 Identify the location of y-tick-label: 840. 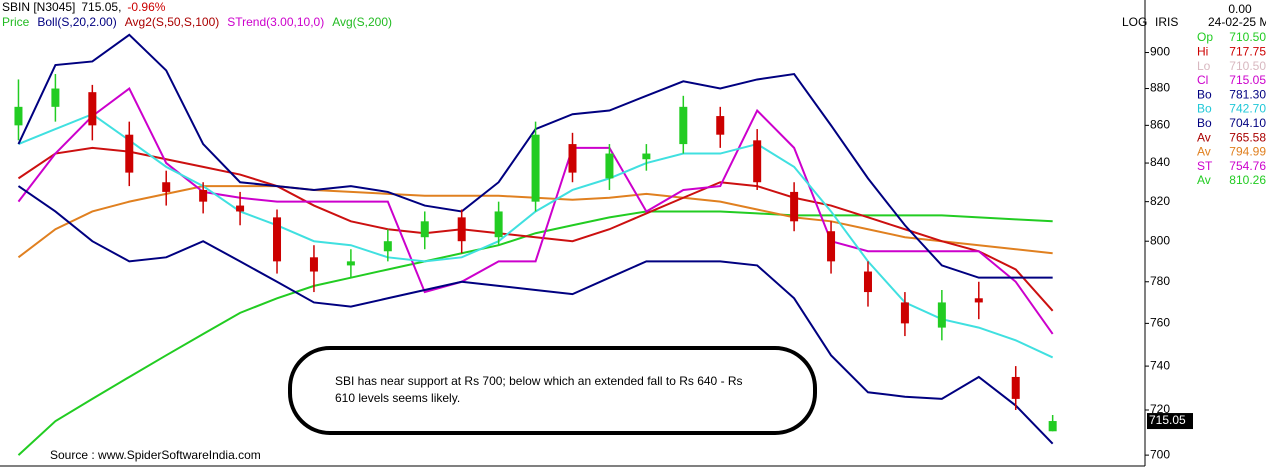
(1160, 162).